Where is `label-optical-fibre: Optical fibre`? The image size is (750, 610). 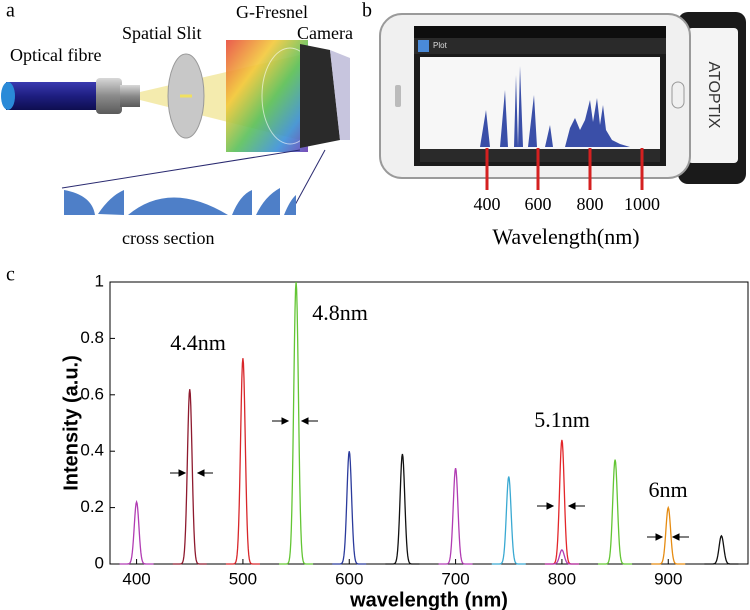
label-optical-fibre: Optical fibre is located at coordinates (55, 55).